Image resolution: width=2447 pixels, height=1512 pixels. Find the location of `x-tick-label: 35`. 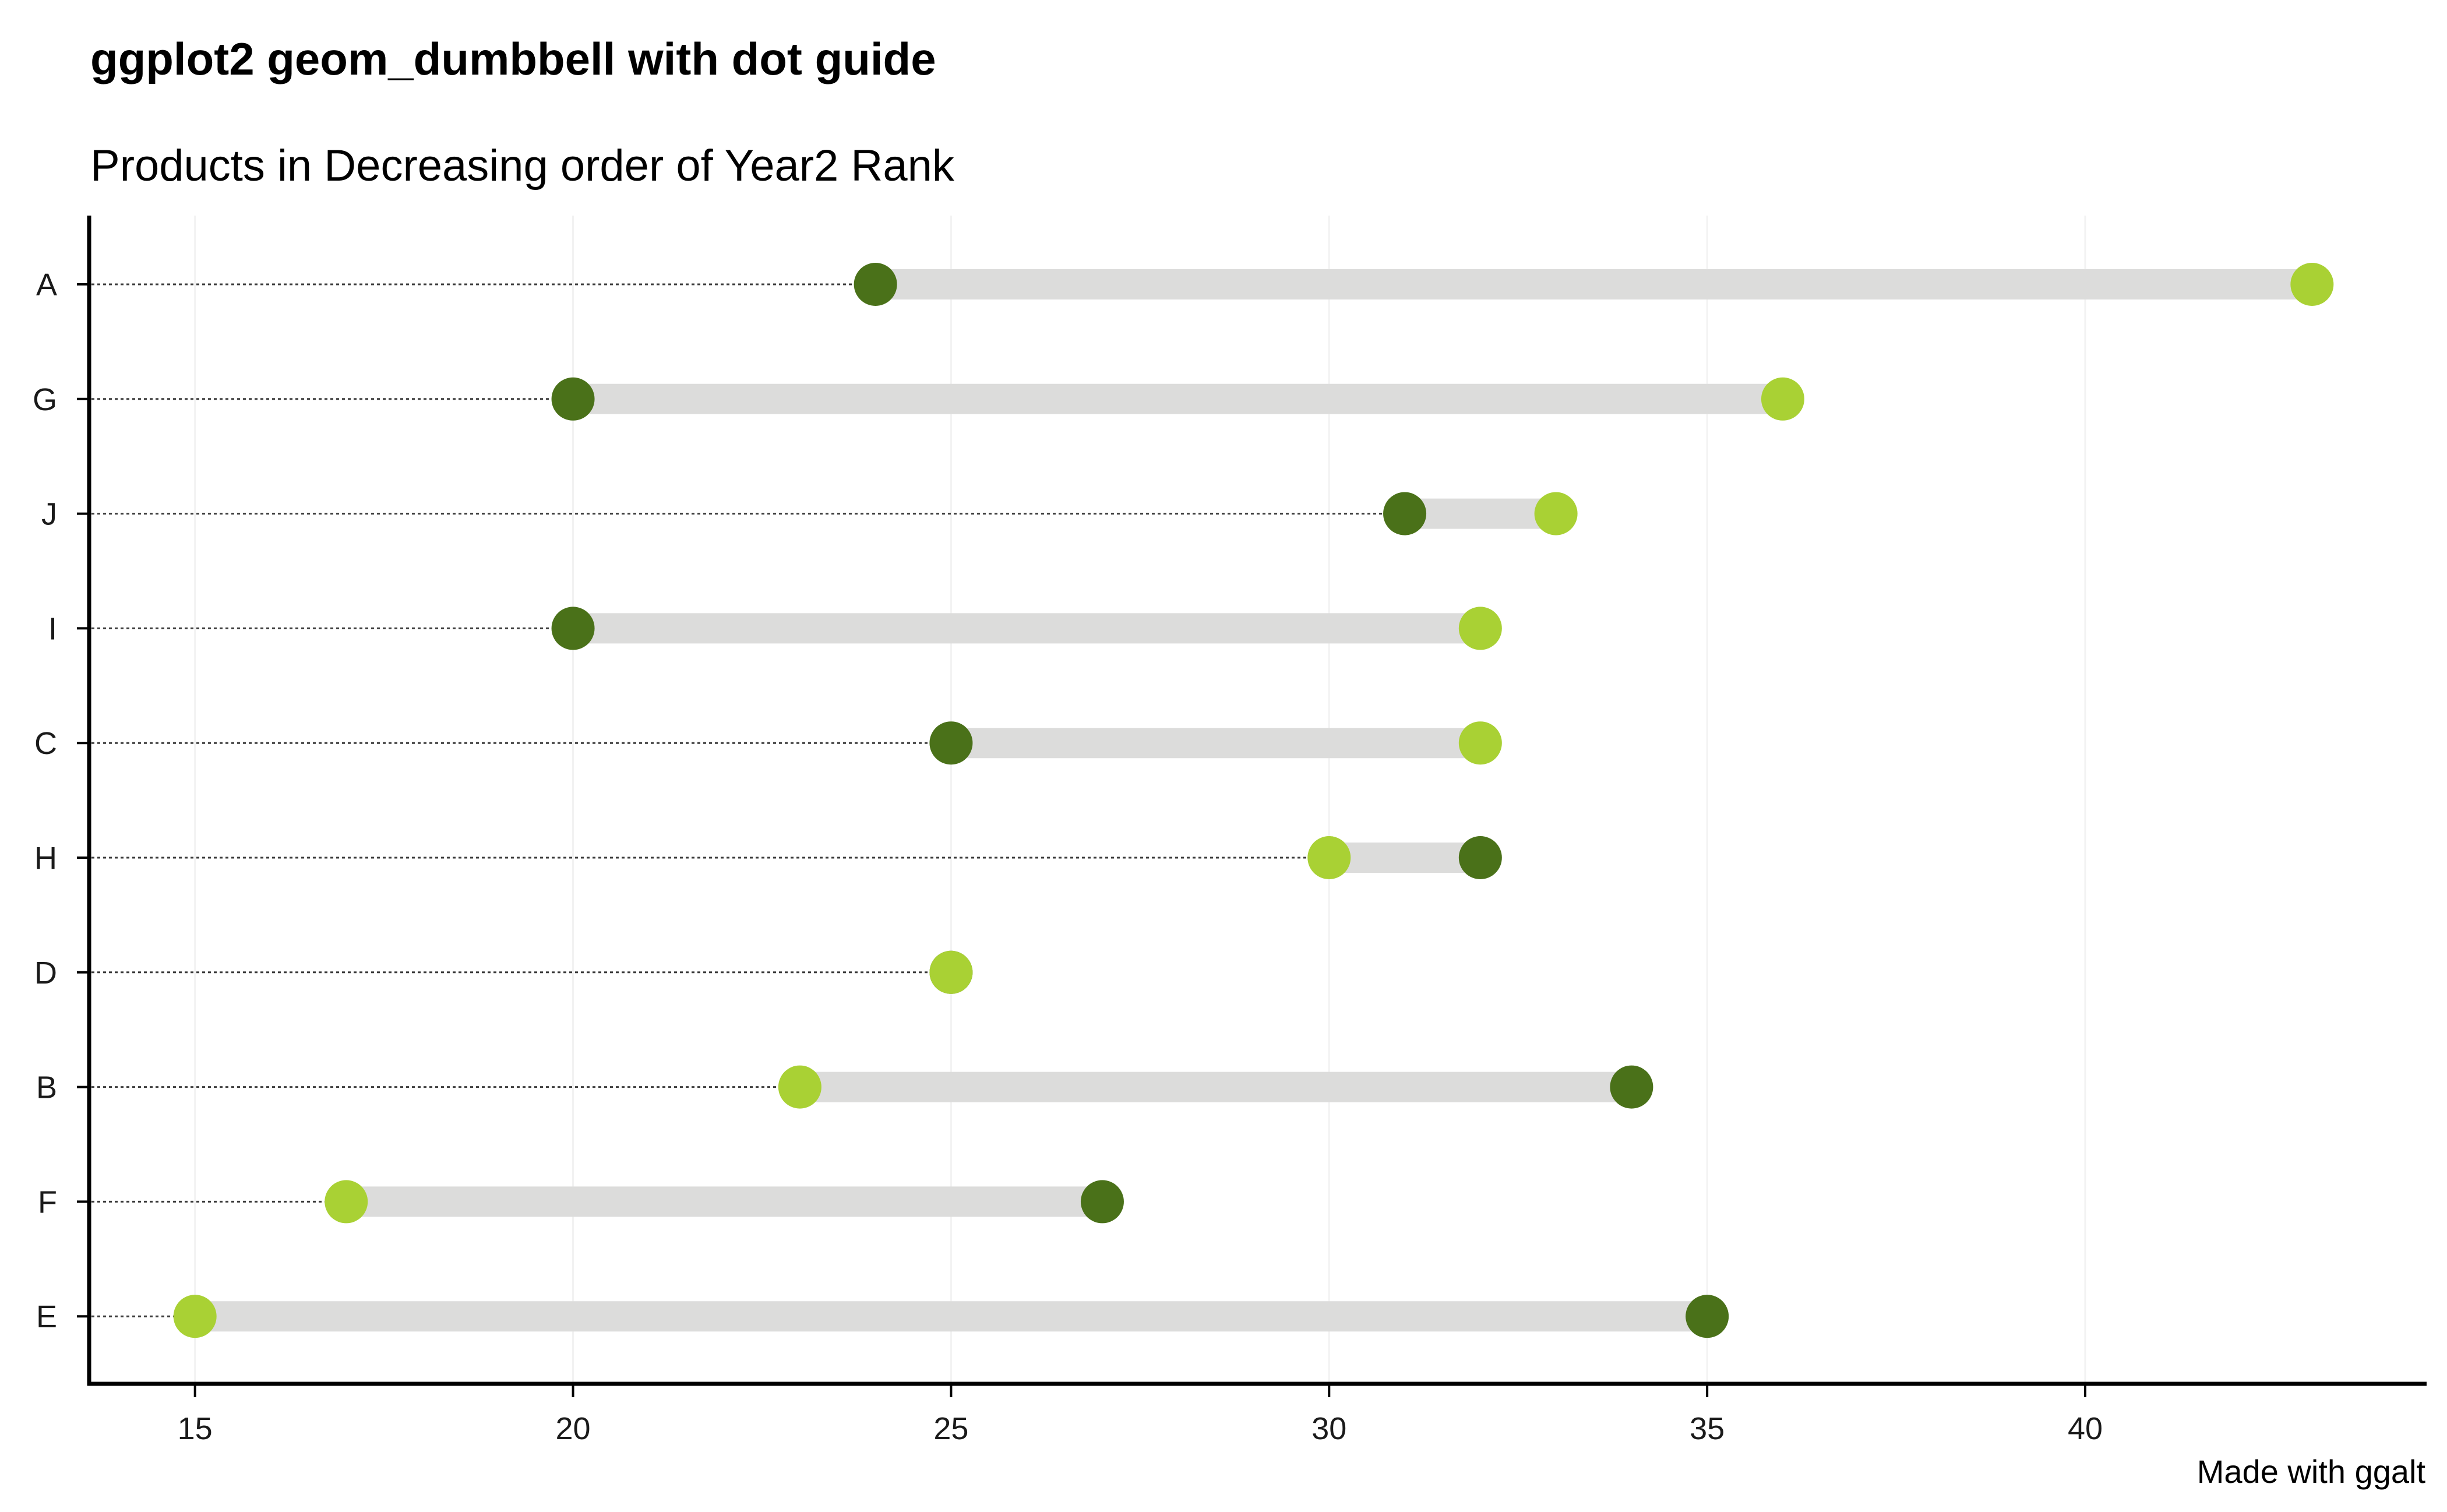

x-tick-label: 35 is located at coordinates (1707, 1428).